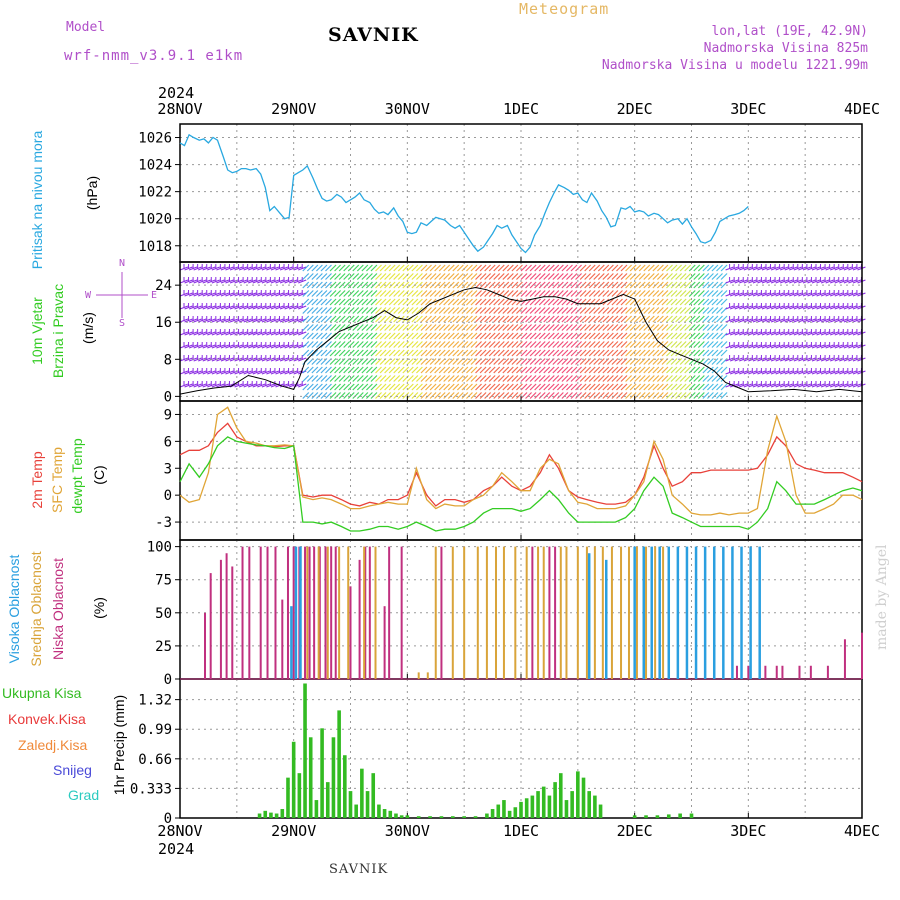 This screenshot has height=900, width=900. Describe the element at coordinates (88, 295) in the screenshot. I see `wind-key-west: W` at that location.